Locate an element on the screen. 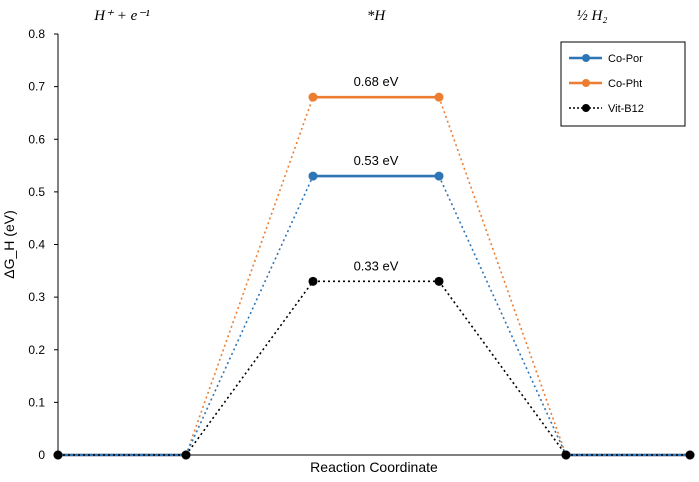 Image resolution: width=699 pixels, height=482 pixels. y-tick-label: 0.1 is located at coordinates (36, 402).